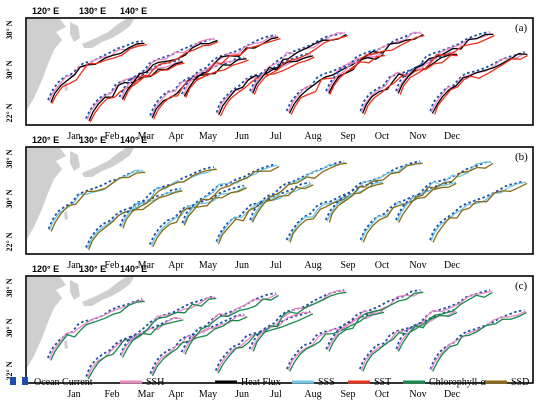 This screenshot has height=402, width=550. What do you see at coordinates (46, 64) in the screenshot?
I see `china-landmass` at bounding box center [46, 64].